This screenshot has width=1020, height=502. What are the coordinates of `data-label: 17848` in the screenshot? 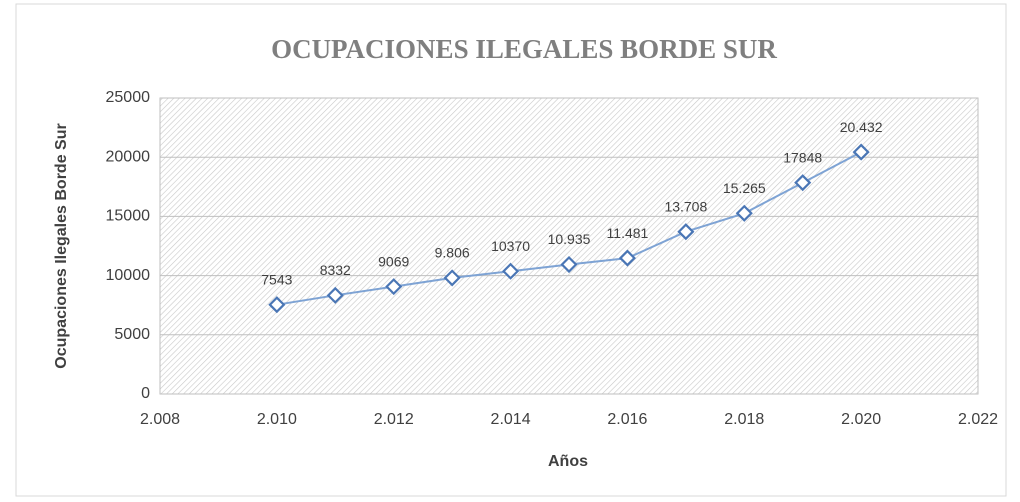 It's located at (802, 157).